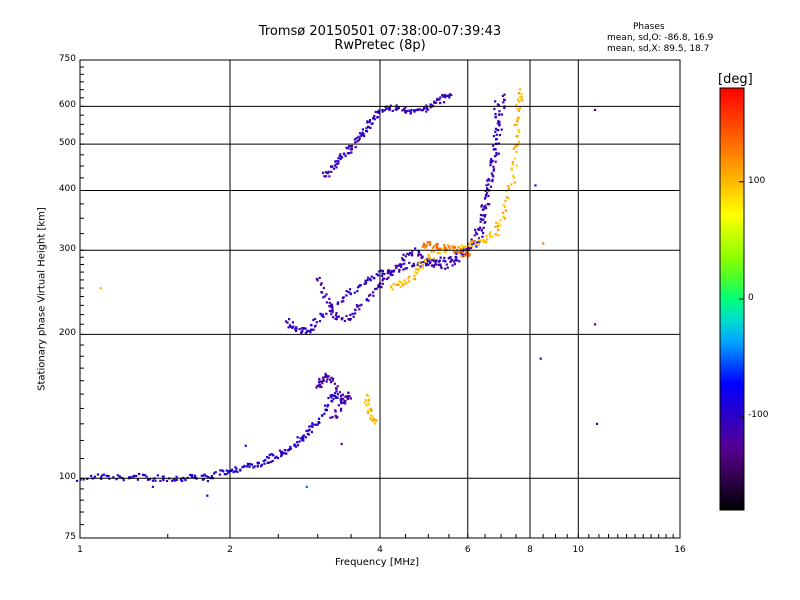  I want to click on y-tick-label: 100, so click(67, 477).